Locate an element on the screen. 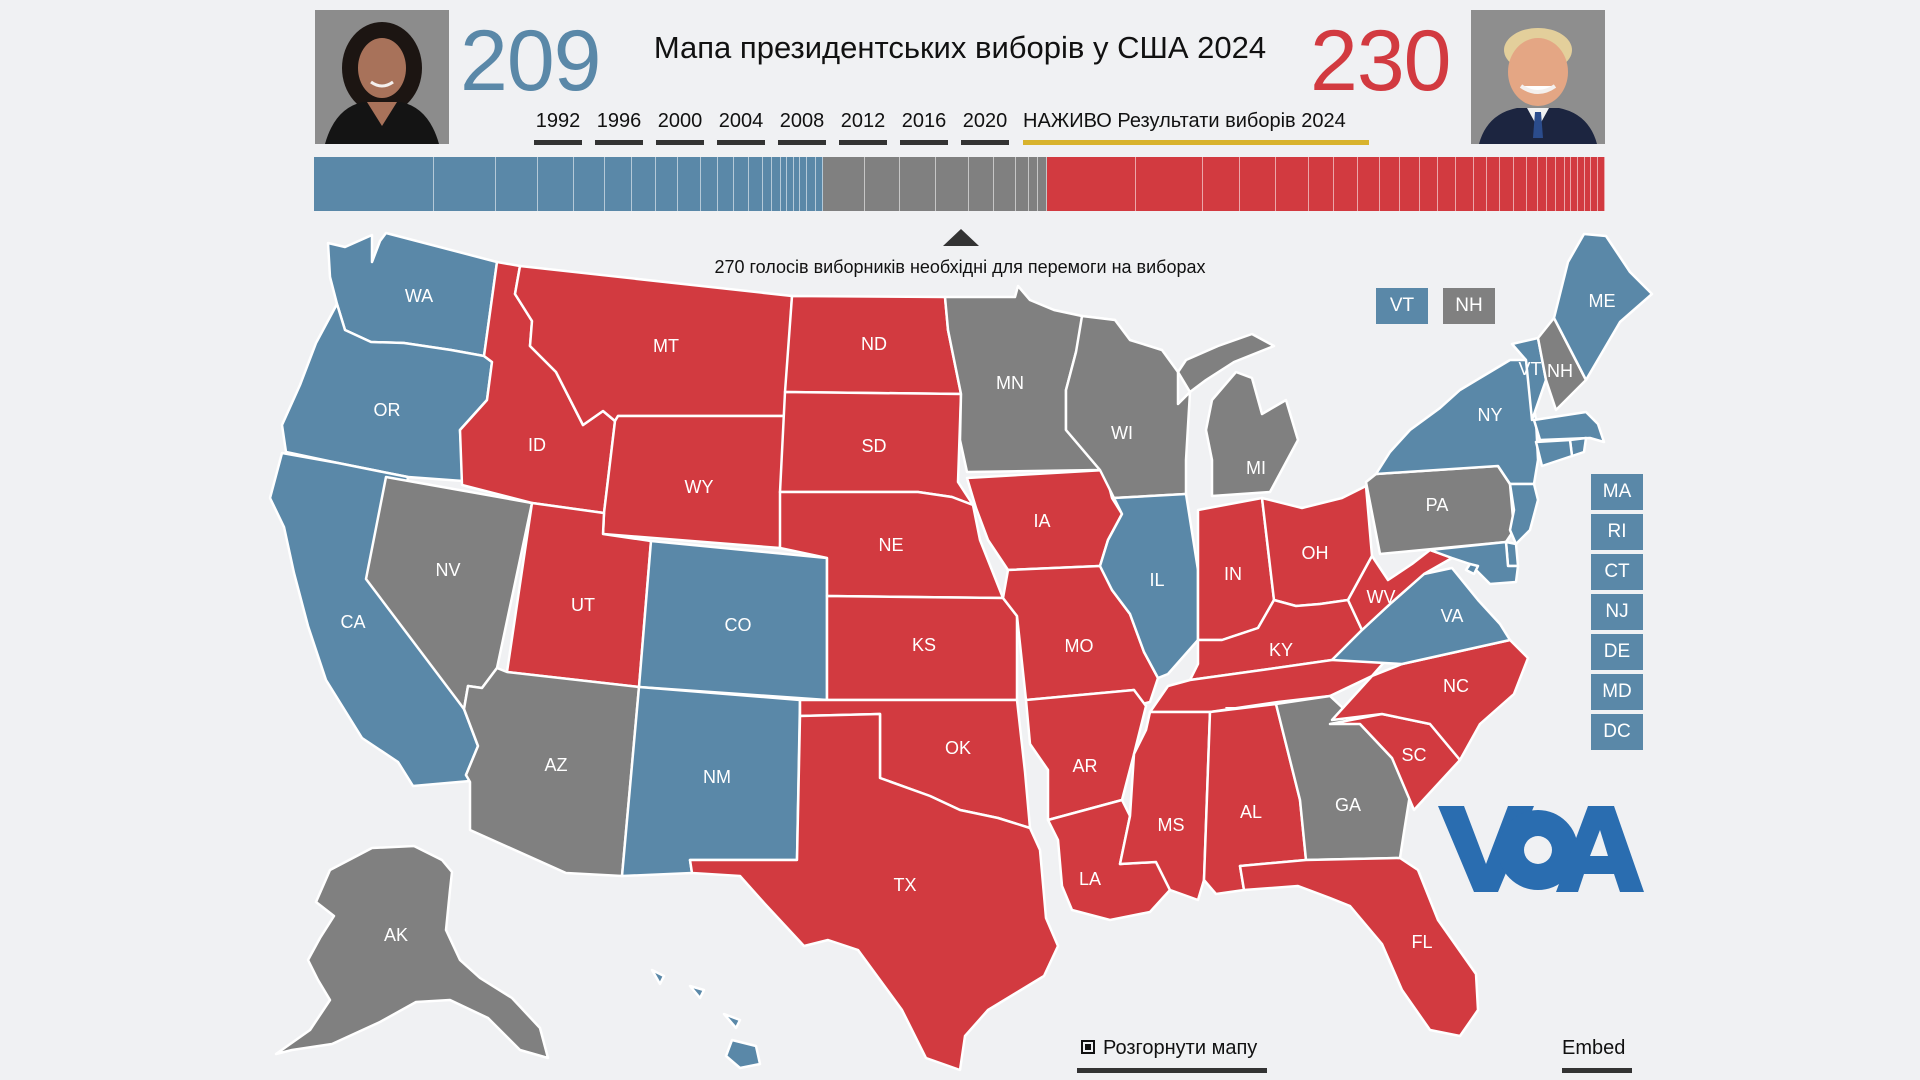 This screenshot has width=1920, height=1080. state-hi is located at coordinates (706, 1019).